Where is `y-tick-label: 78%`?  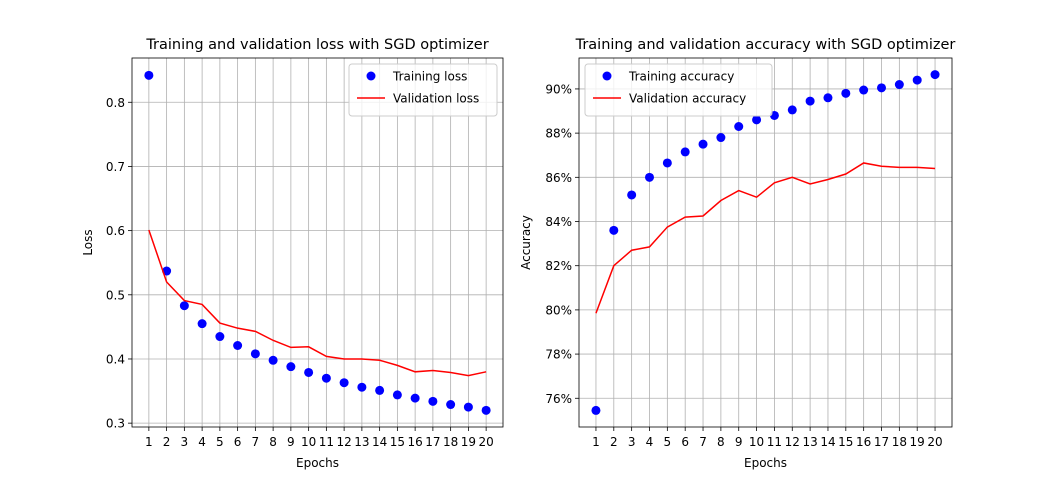 y-tick-label: 78% is located at coordinates (558, 355).